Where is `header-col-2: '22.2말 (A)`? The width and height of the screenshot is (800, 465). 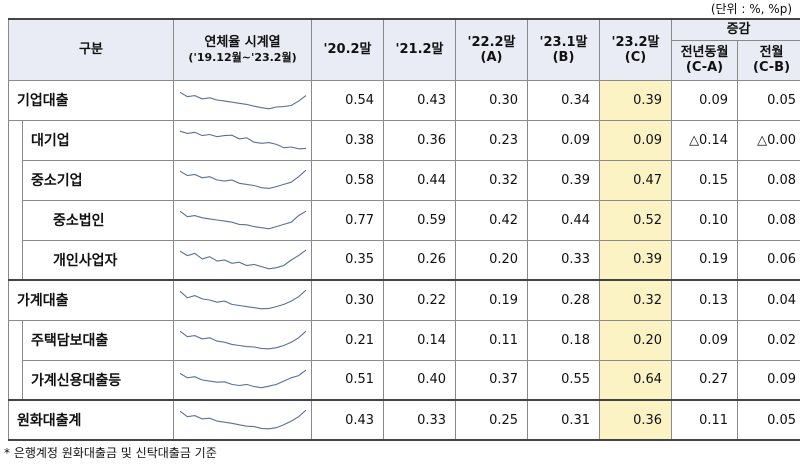 header-col-2: '22.2말 (A) is located at coordinates (492, 49).